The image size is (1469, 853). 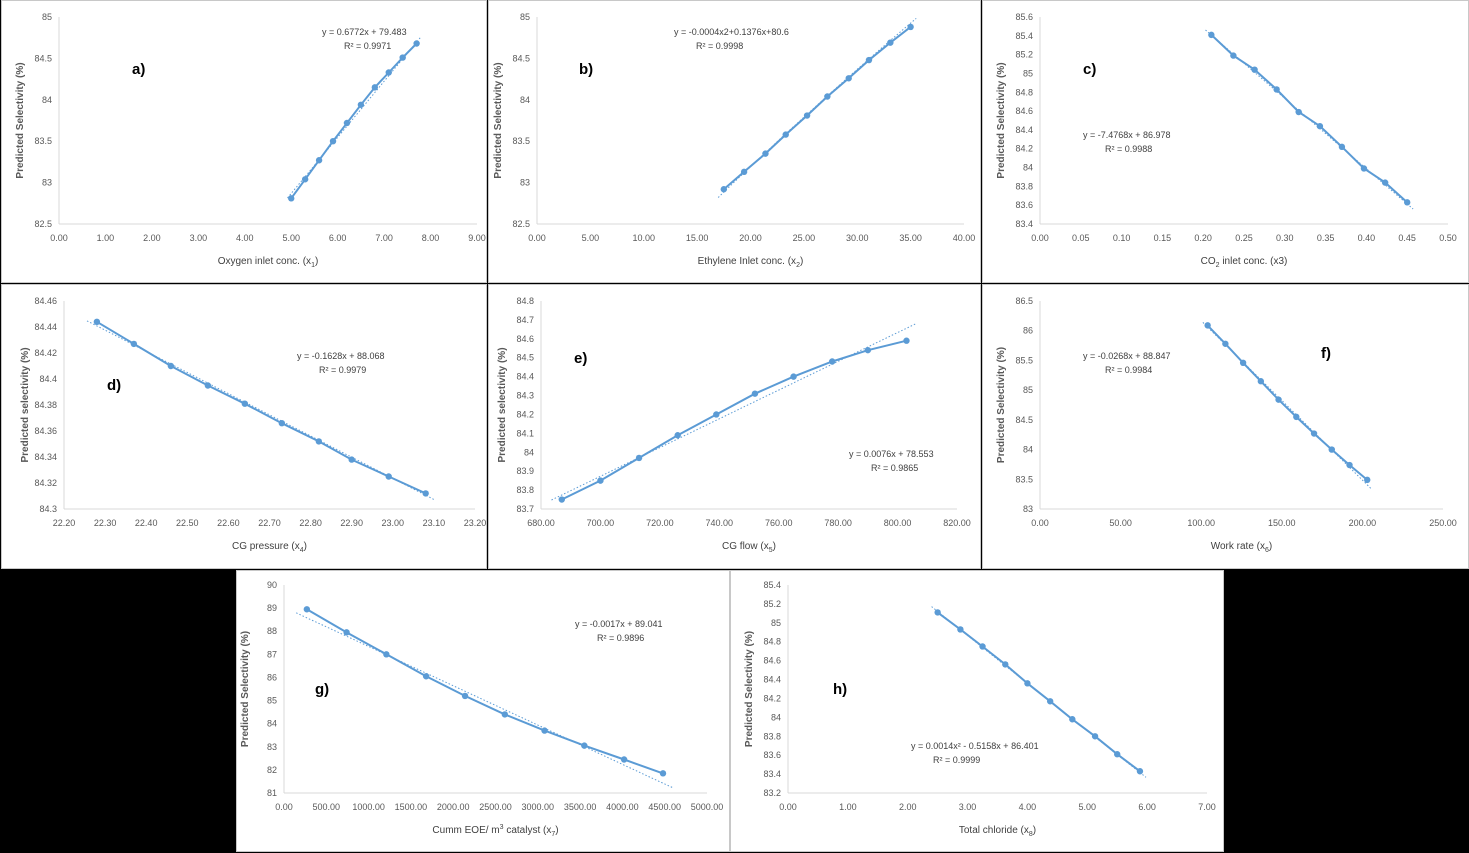 I want to click on y-tick-label: 83.6, so click(x=1024, y=205).